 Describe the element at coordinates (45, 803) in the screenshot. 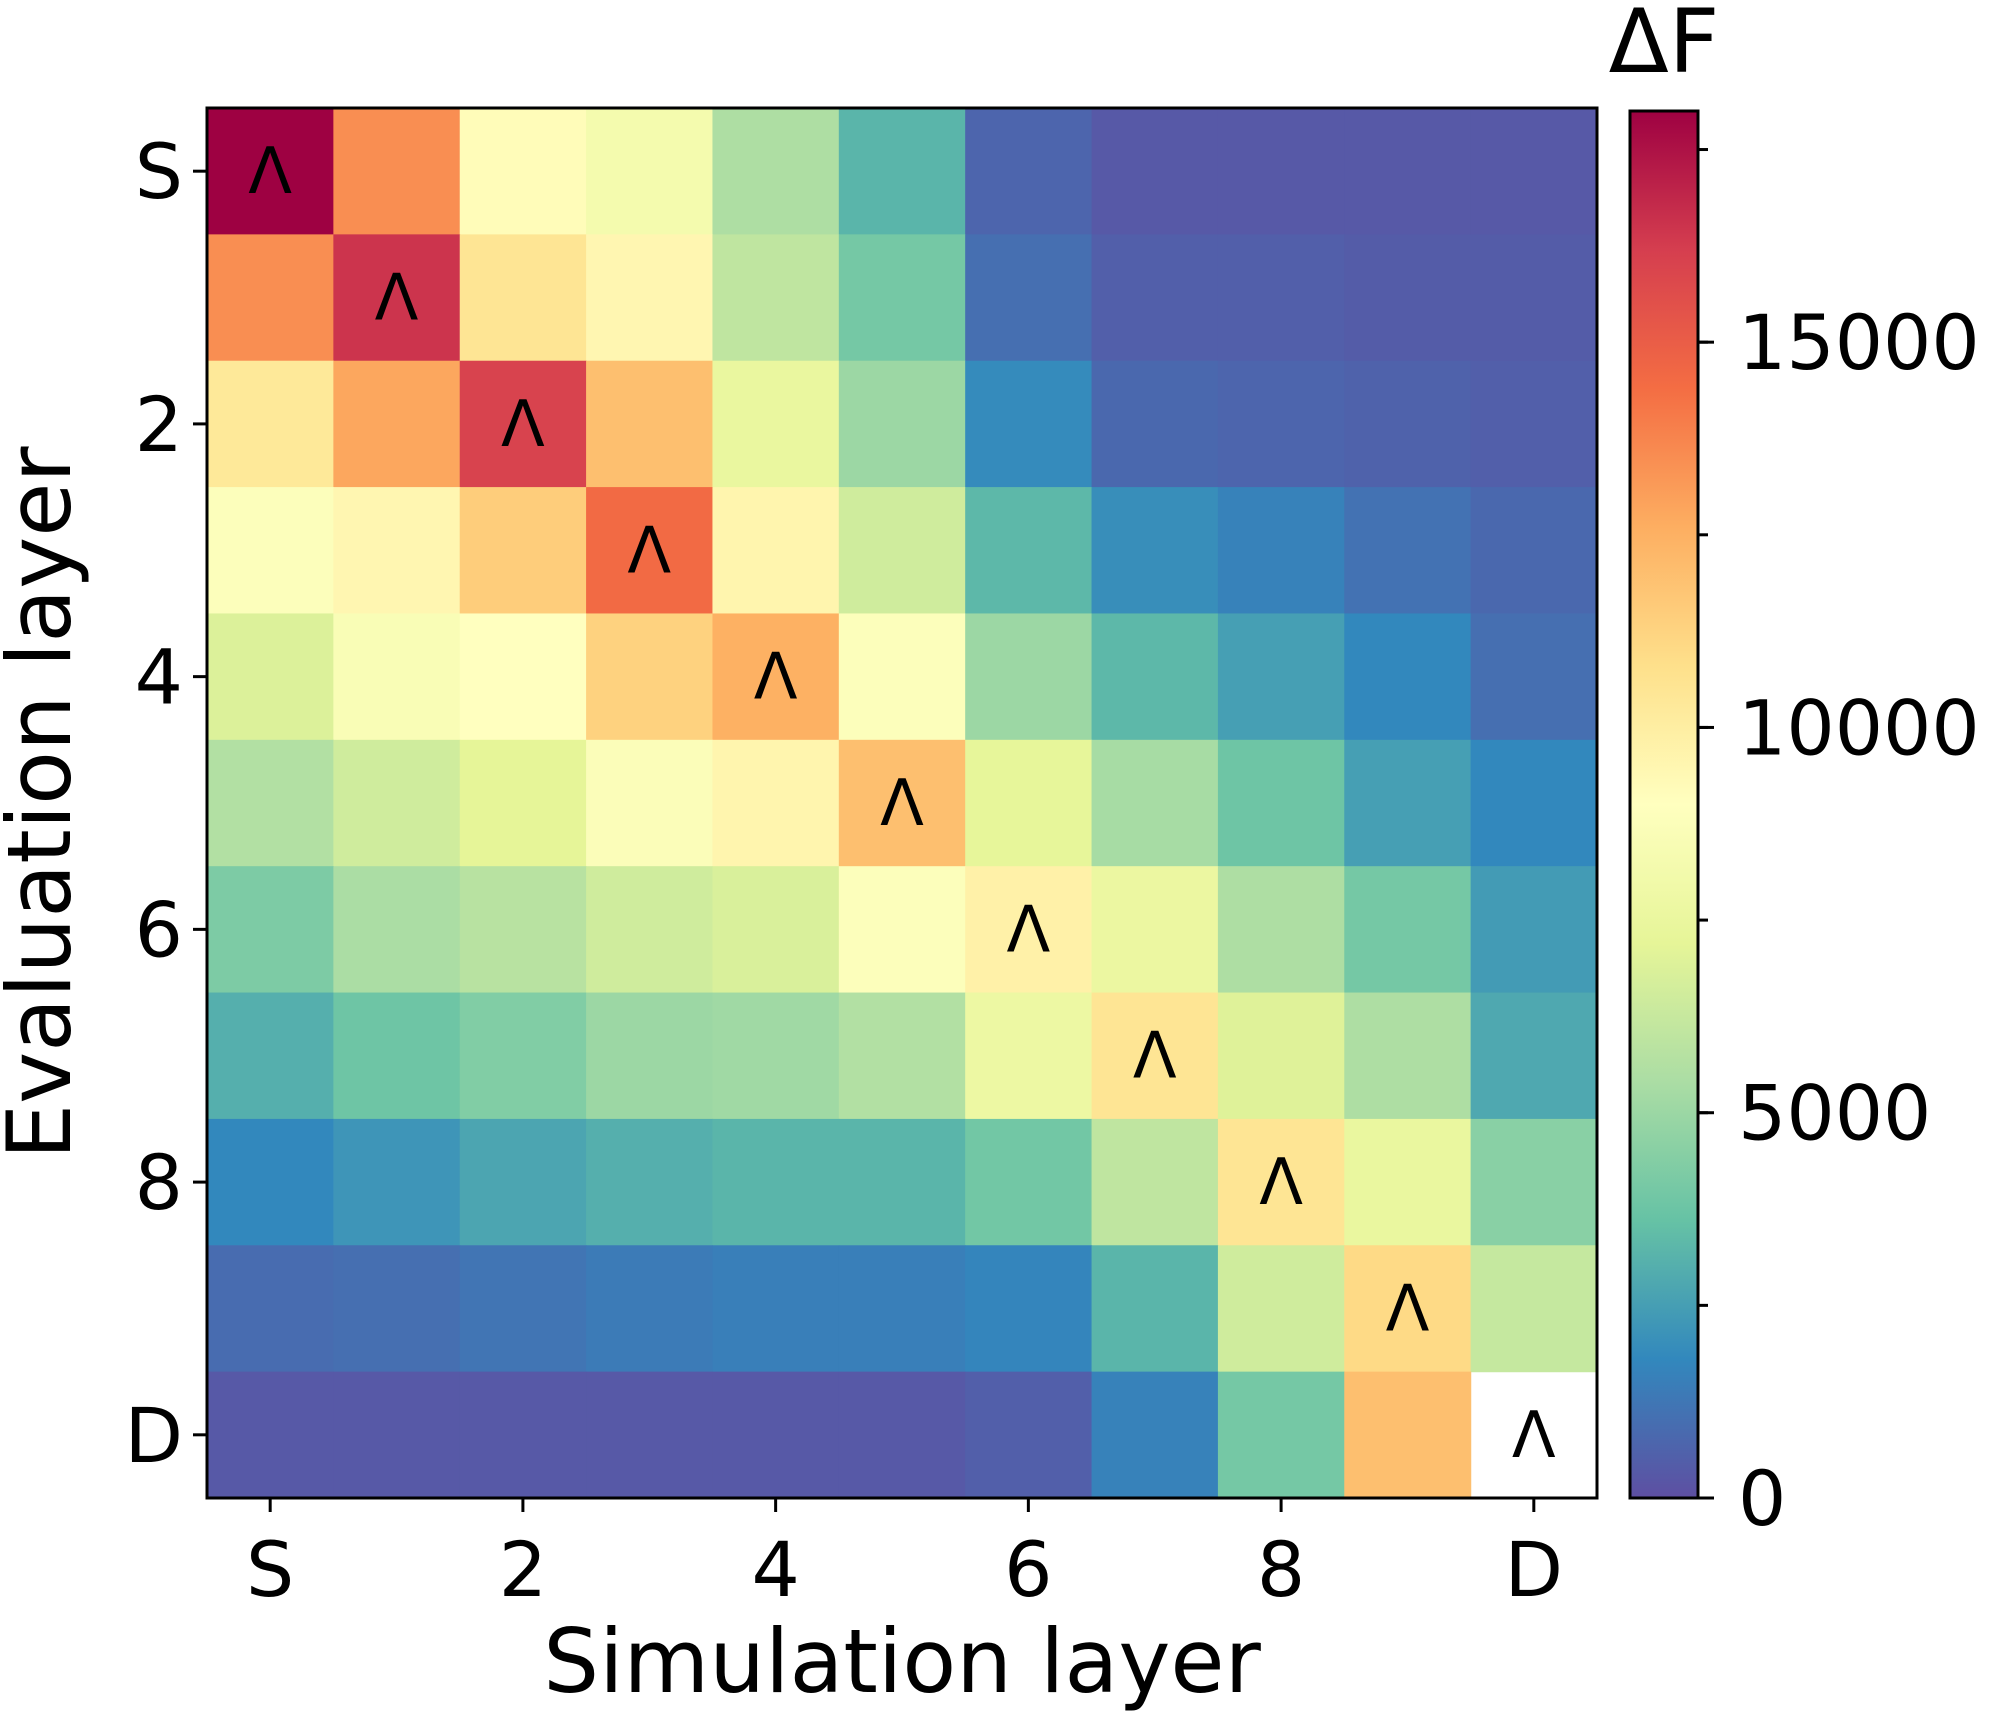

I see `y-axis-label: Evaluation layer` at that location.